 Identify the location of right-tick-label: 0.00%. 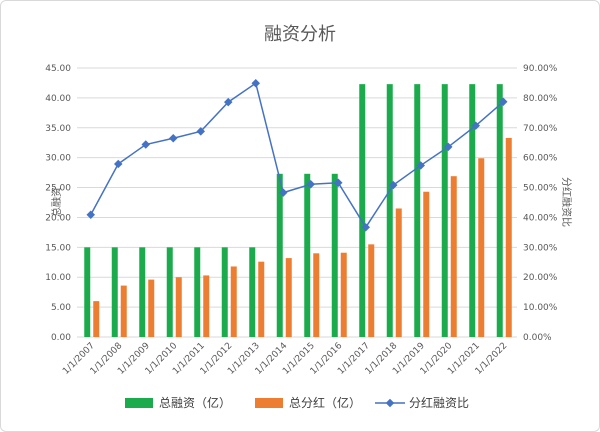
(537, 338).